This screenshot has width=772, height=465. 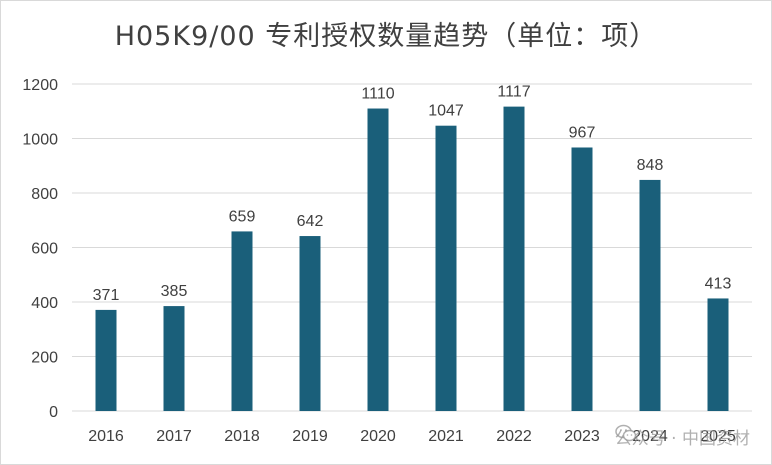 I want to click on bar-2021, so click(x=446, y=268).